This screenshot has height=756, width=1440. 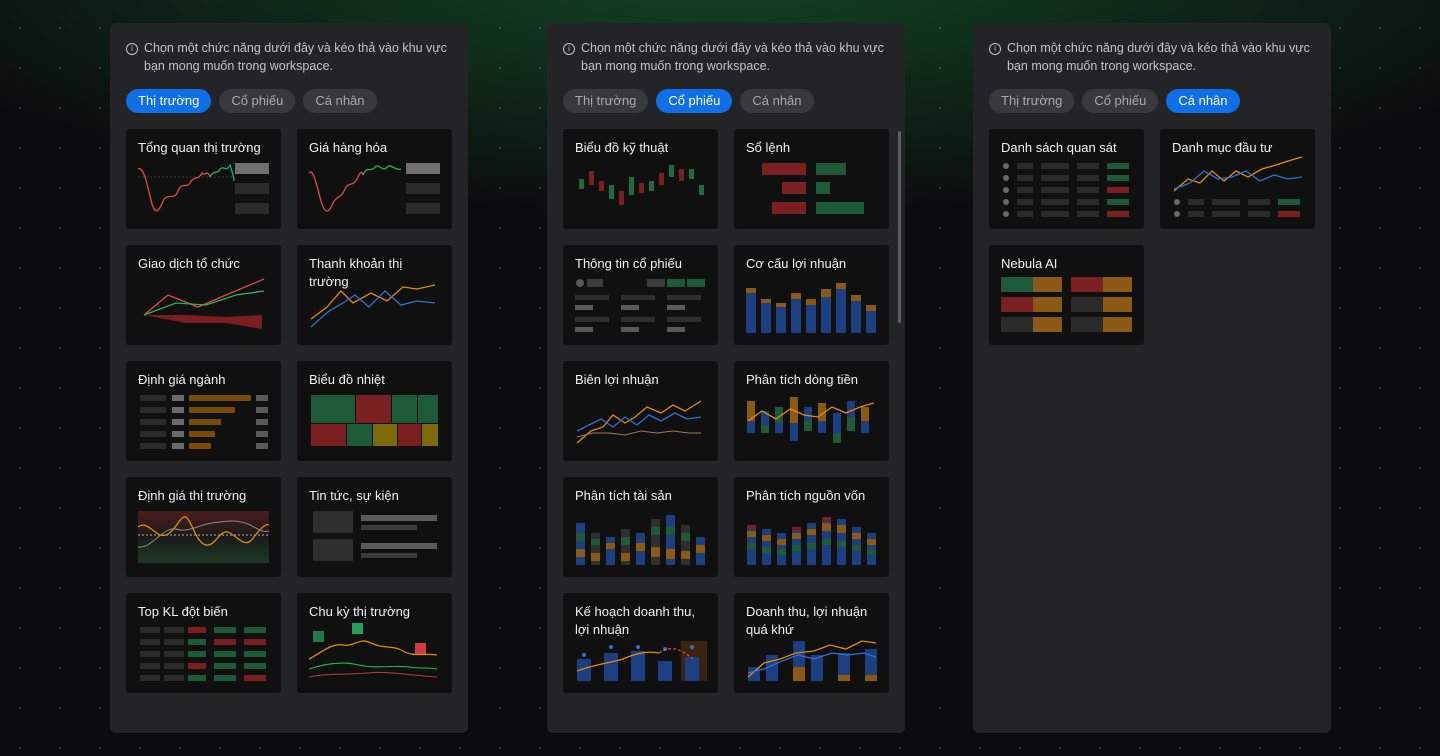 I want to click on widget-card-nebula-ai: Nebula AI, so click(x=1066, y=295).